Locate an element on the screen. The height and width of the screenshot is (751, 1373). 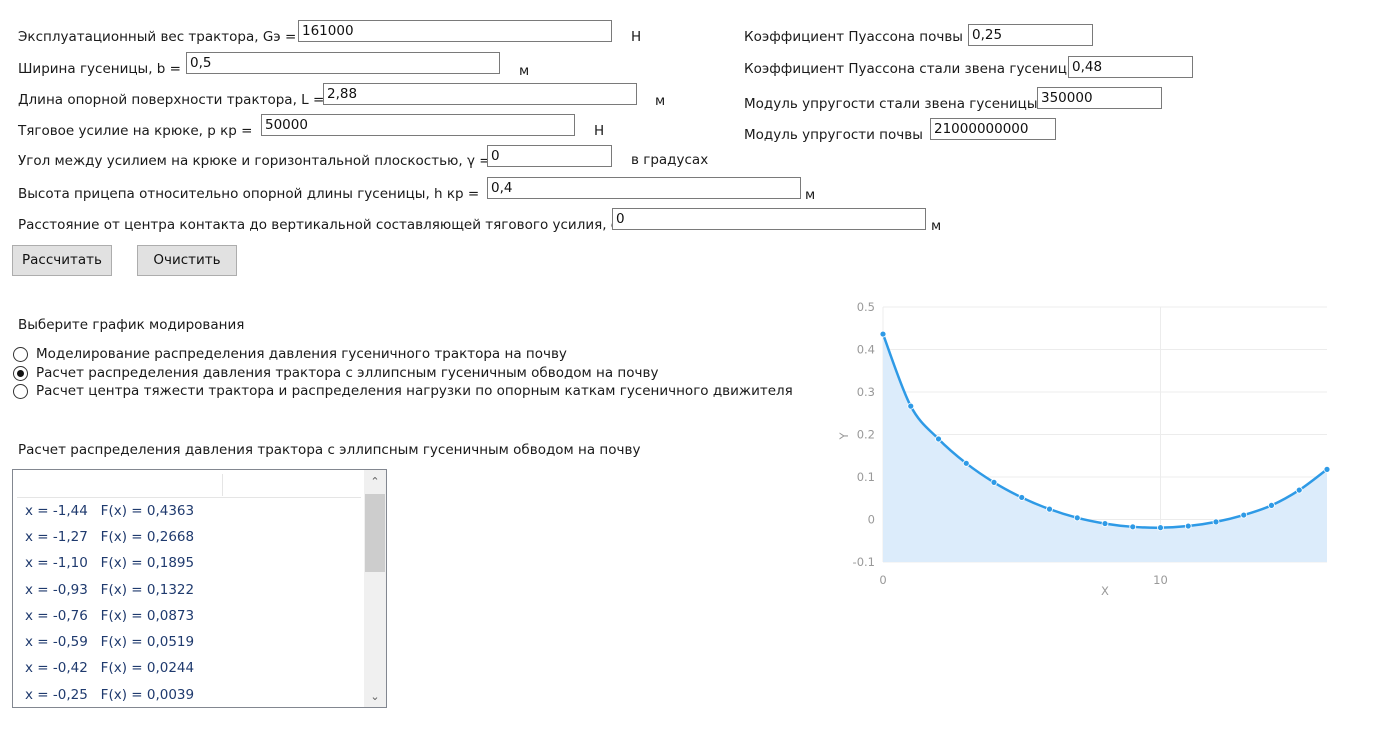
weight-unit: Н is located at coordinates (636, 37).